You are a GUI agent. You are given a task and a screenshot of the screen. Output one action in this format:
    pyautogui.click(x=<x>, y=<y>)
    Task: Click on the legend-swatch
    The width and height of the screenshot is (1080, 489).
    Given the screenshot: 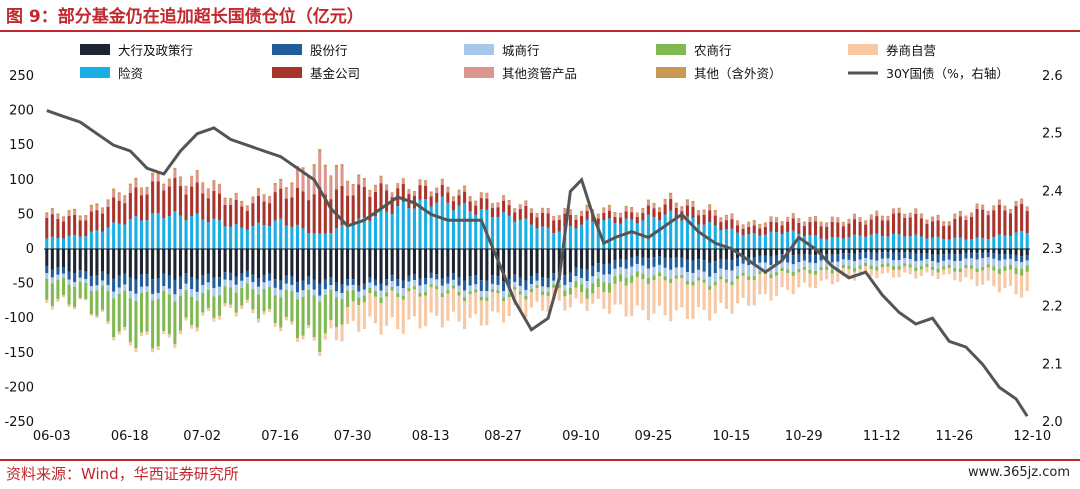 What is the action you would take?
    pyautogui.click(x=671, y=72)
    